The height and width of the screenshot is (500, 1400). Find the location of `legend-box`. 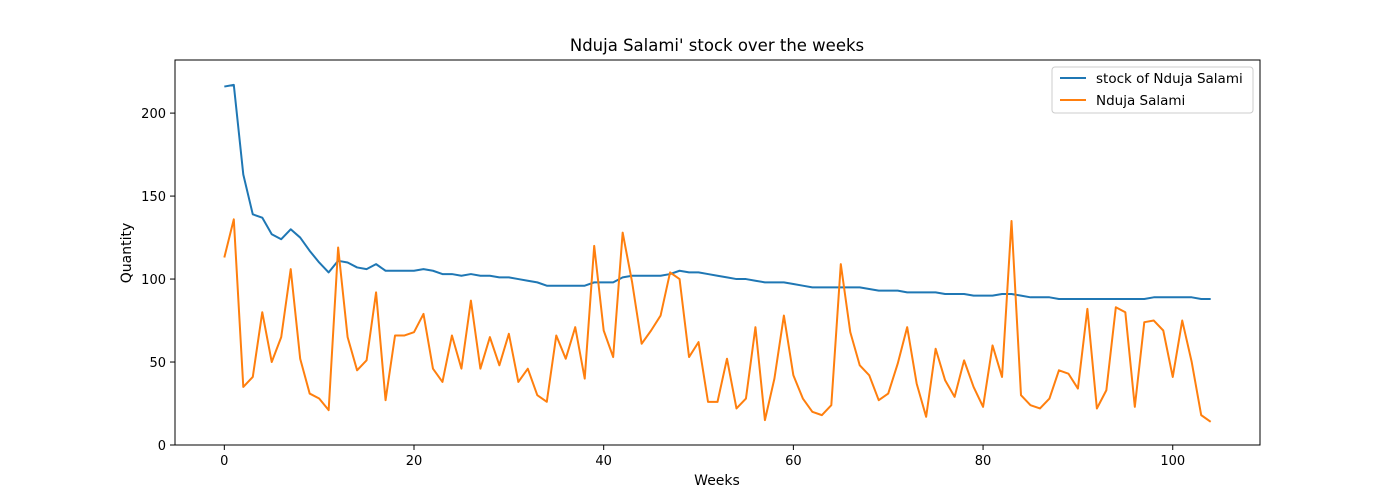

legend-box is located at coordinates (1152, 90).